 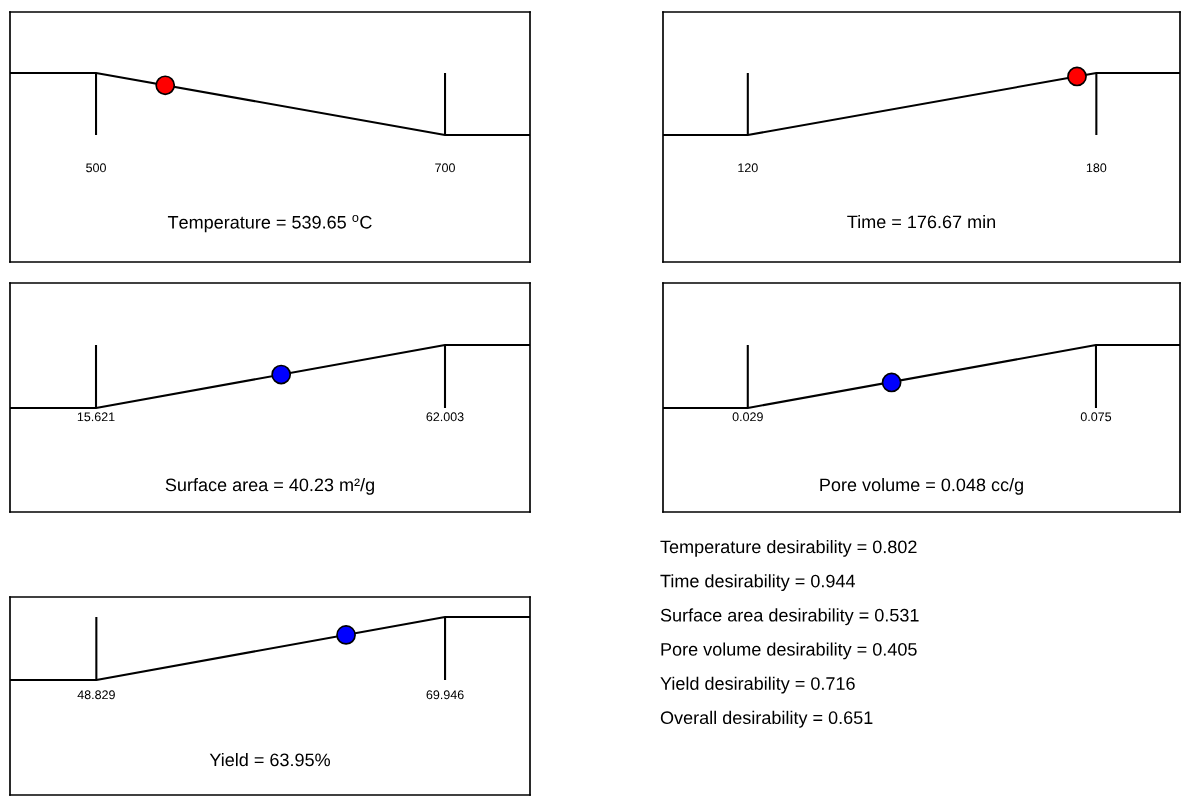 I want to click on text: Pore volume desirability = 0.405, so click(x=789, y=651).